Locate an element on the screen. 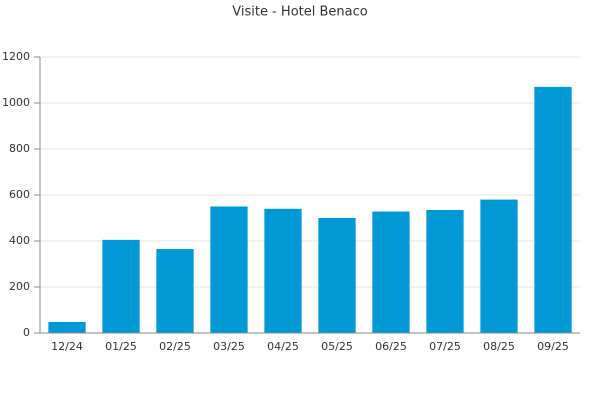 The image size is (600, 400). x-tick-label: 07/25 is located at coordinates (445, 346).